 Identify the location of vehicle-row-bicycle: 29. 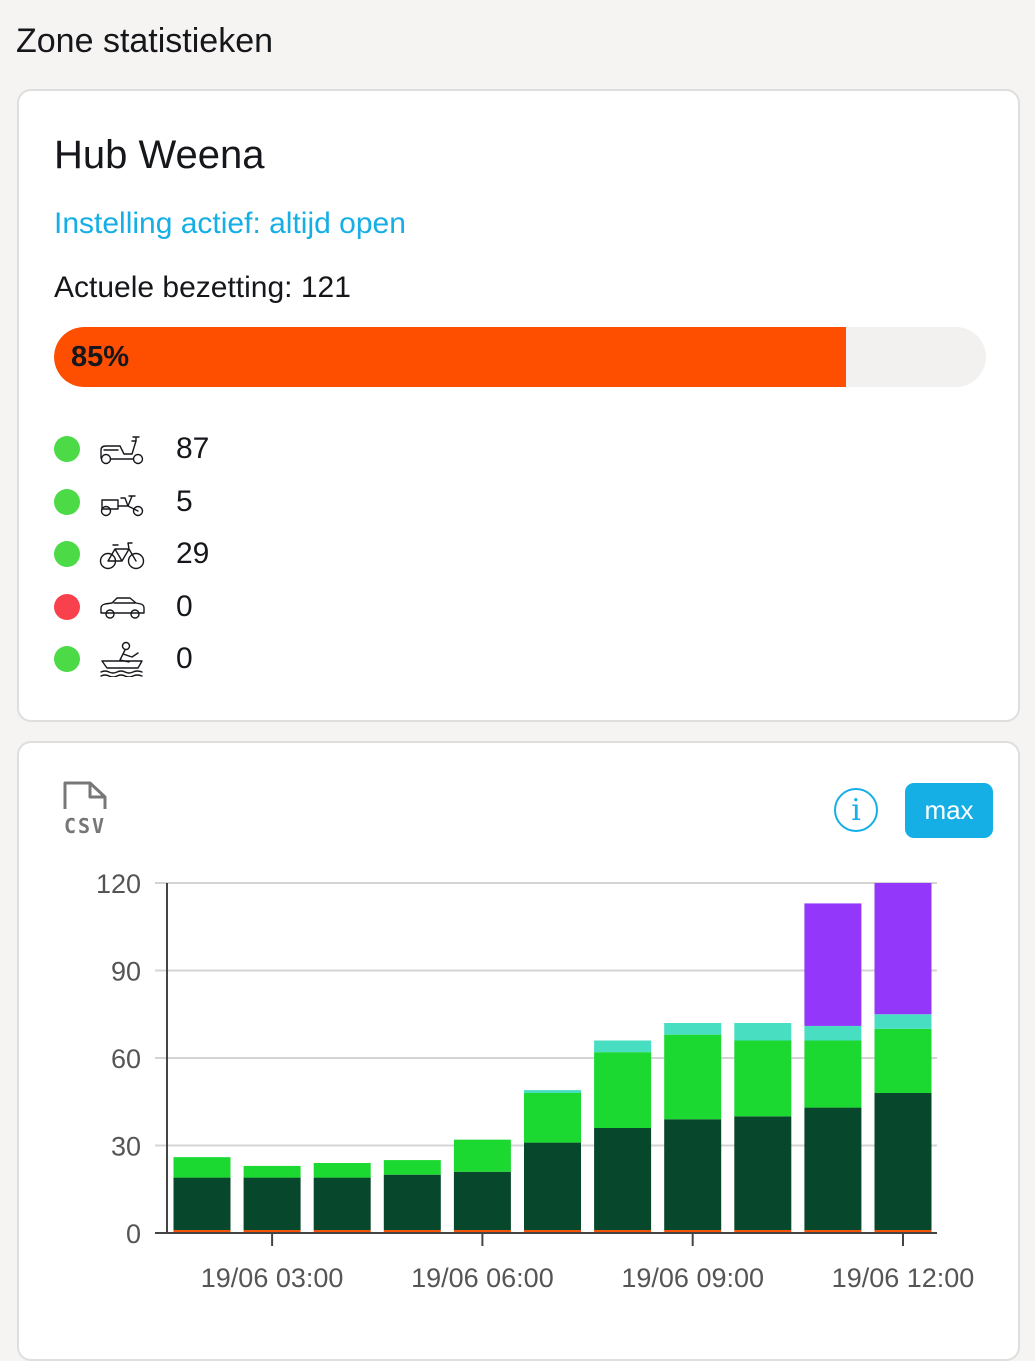
(131, 554).